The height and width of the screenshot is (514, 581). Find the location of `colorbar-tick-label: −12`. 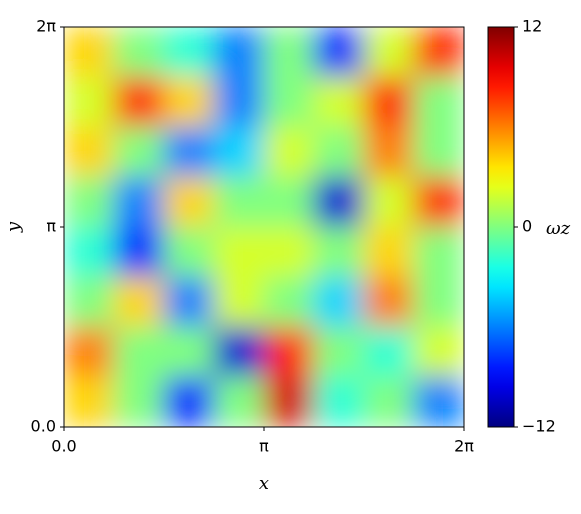

colorbar-tick-label: −12 is located at coordinates (539, 426).